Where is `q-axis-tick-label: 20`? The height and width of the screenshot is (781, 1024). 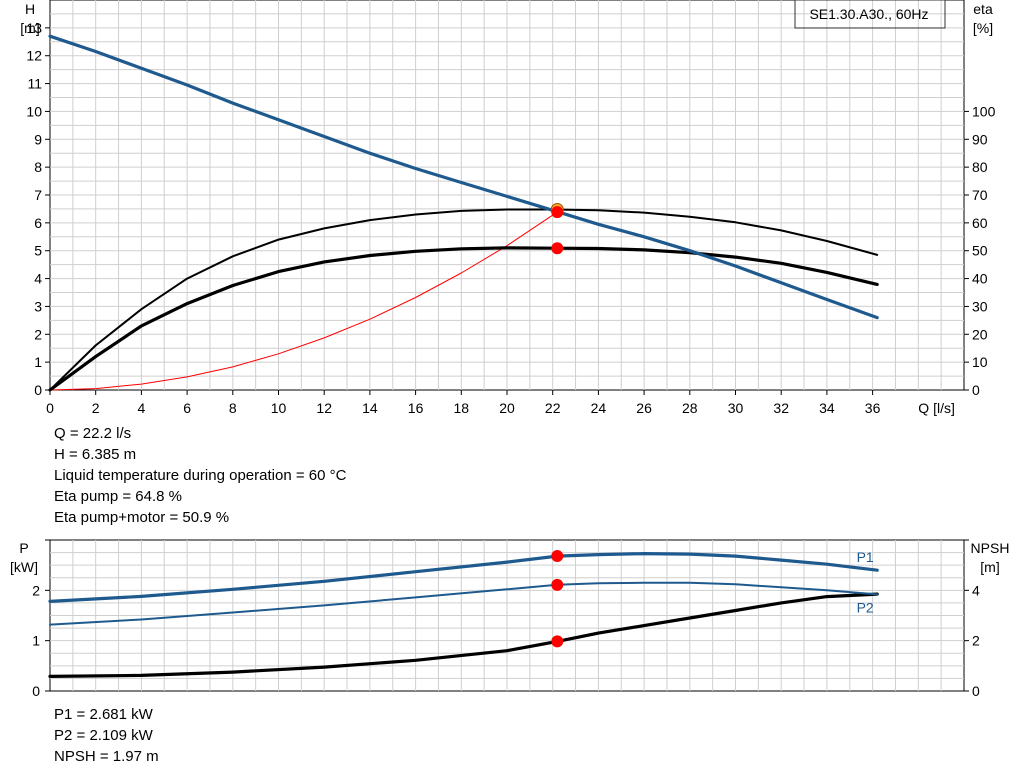 q-axis-tick-label: 20 is located at coordinates (507, 408).